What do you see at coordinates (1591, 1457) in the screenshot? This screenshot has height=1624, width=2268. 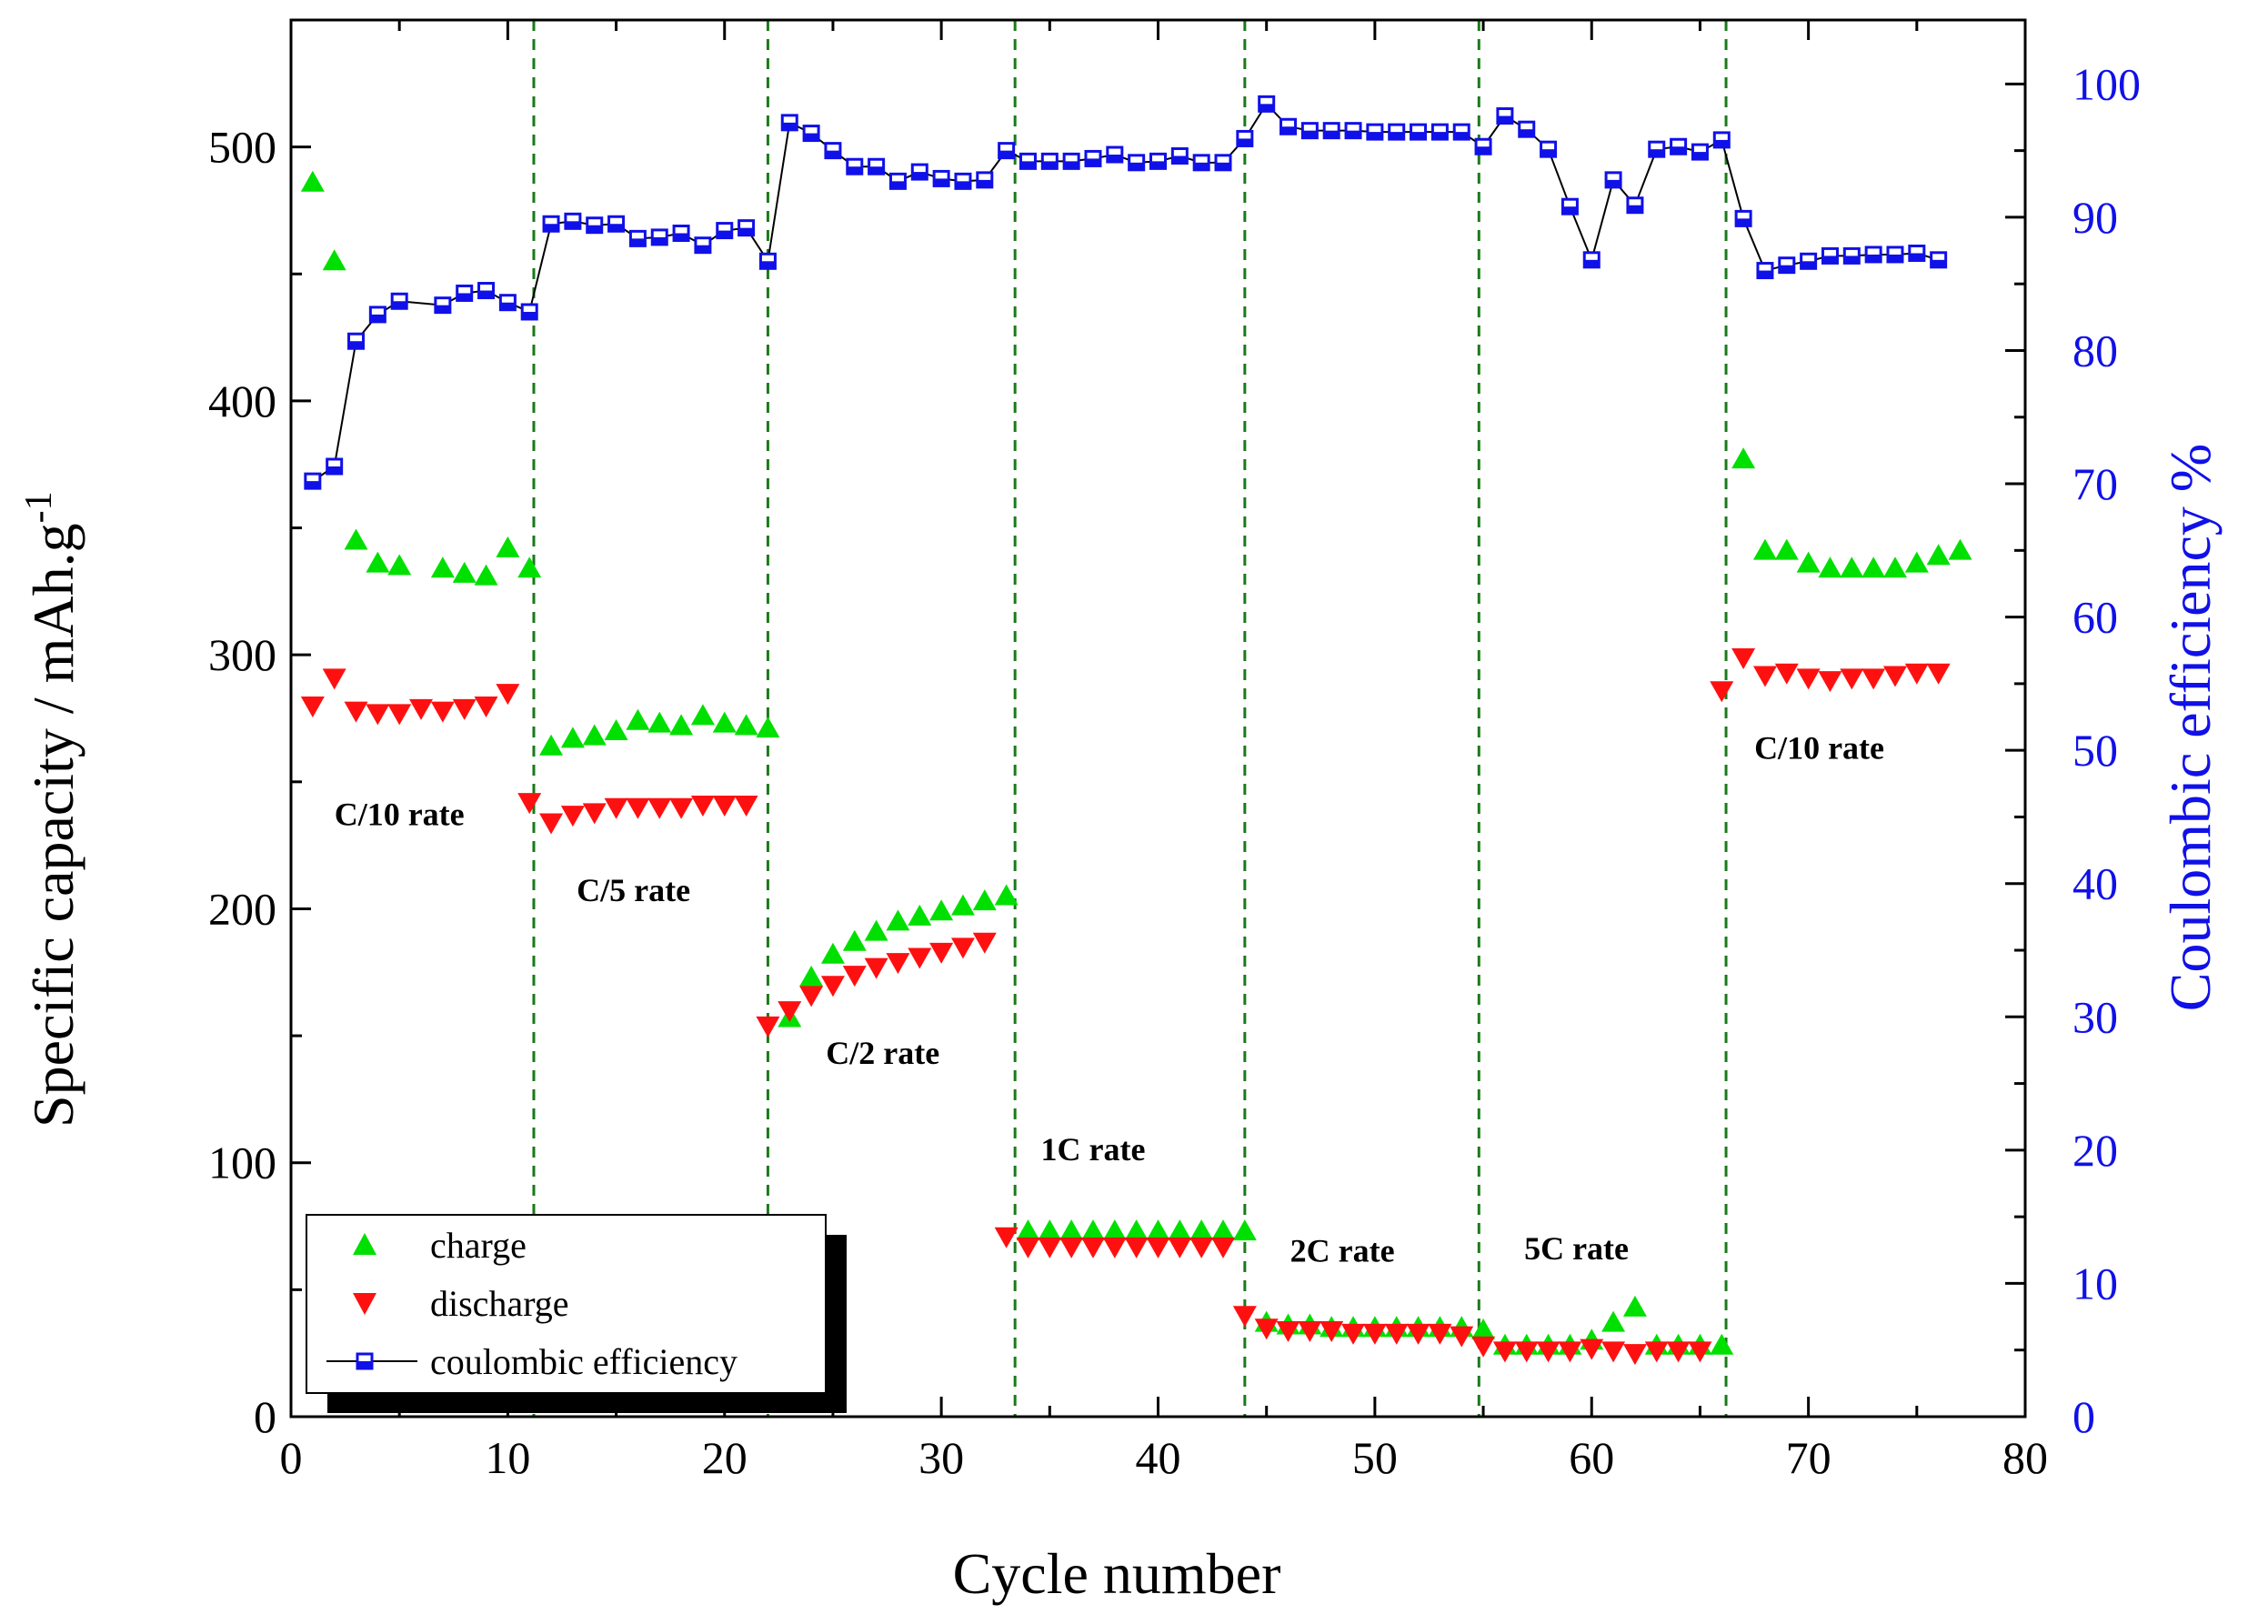 I see `x-tick-label: 60` at bounding box center [1591, 1457].